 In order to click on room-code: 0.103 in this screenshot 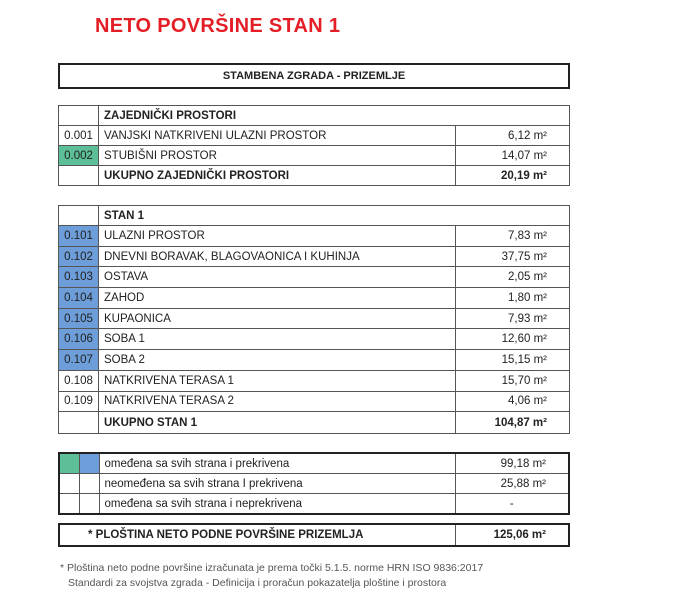, I will do `click(78, 277)`.